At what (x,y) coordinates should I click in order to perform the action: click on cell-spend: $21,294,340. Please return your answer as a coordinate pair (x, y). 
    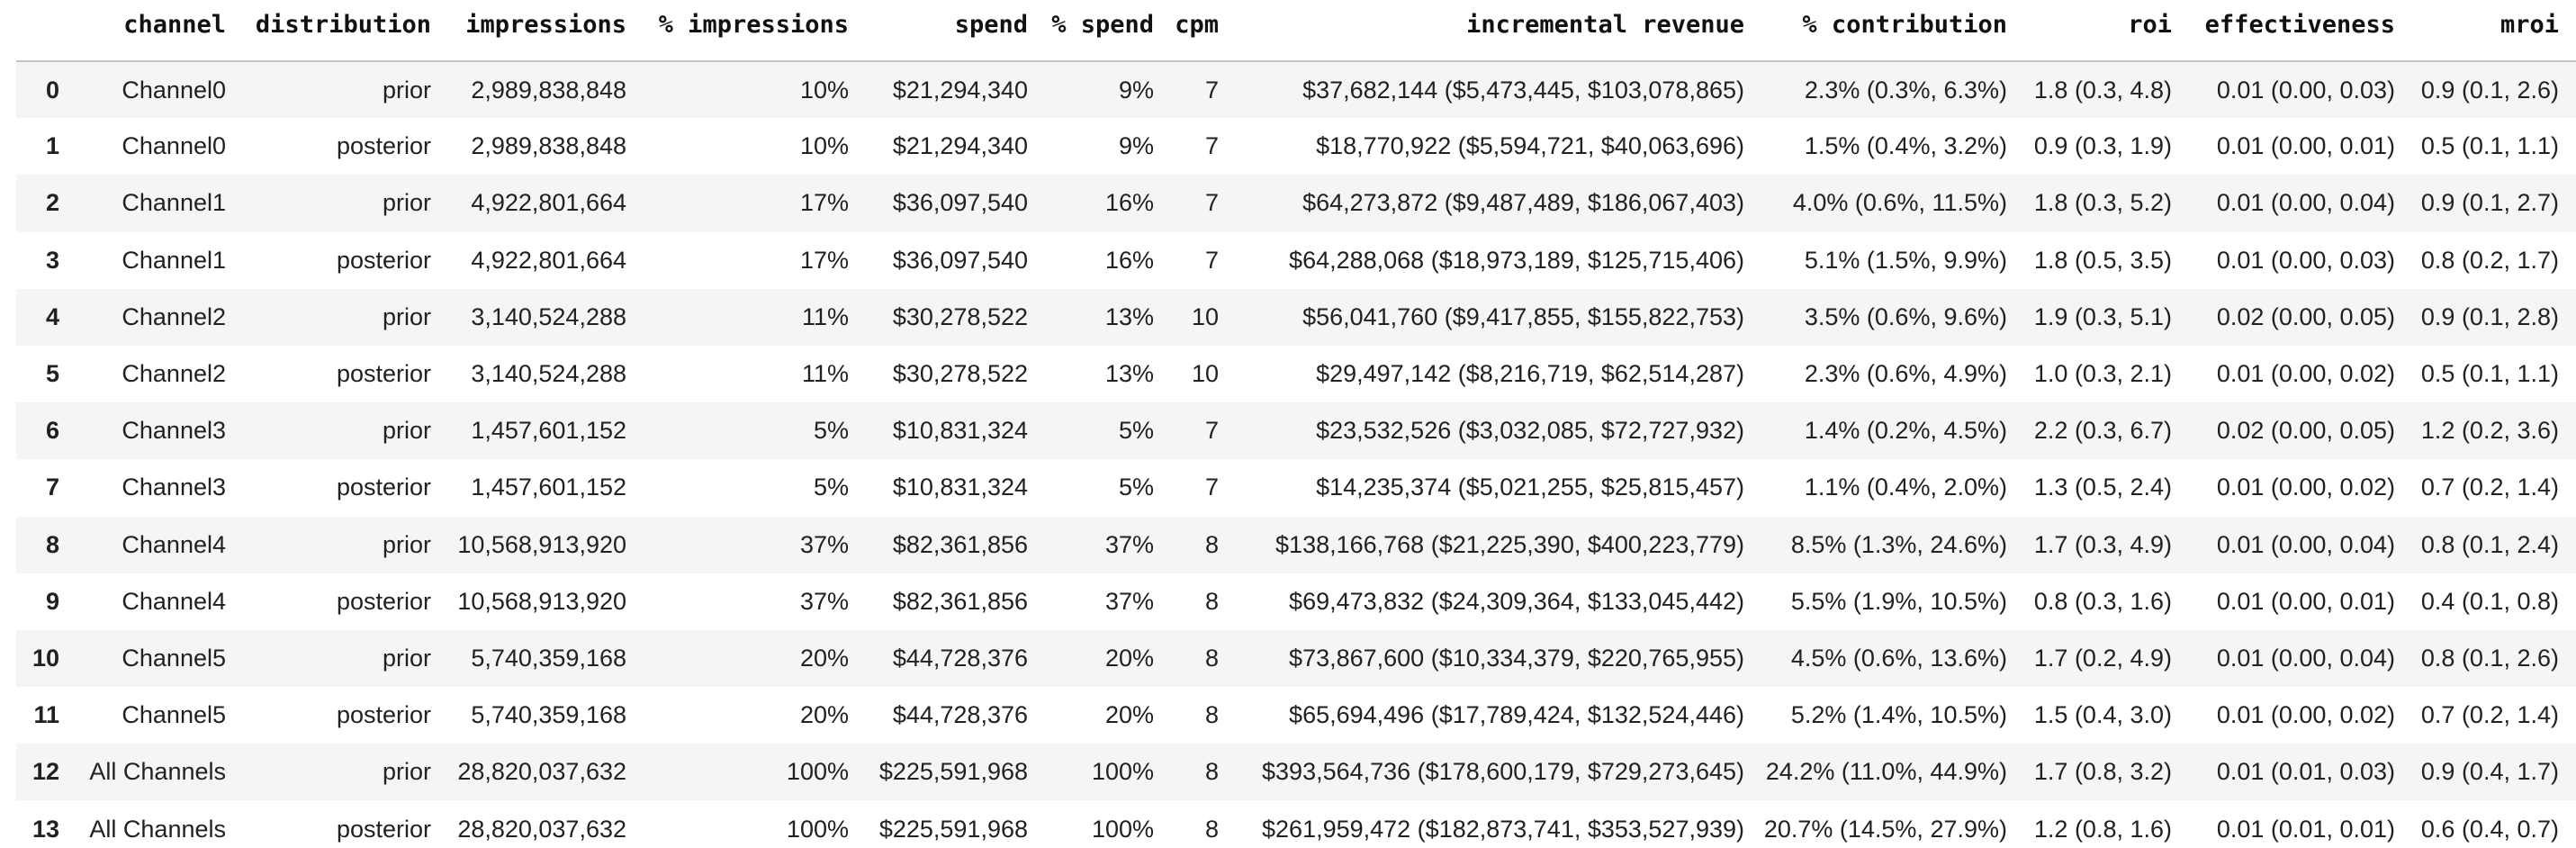
    Looking at the image, I should click on (960, 90).